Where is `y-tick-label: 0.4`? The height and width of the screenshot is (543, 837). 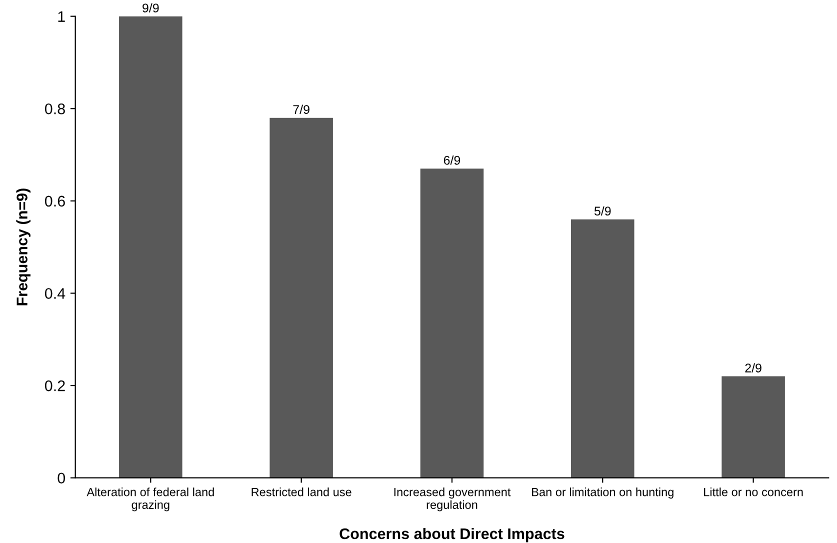 y-tick-label: 0.4 is located at coordinates (55, 293).